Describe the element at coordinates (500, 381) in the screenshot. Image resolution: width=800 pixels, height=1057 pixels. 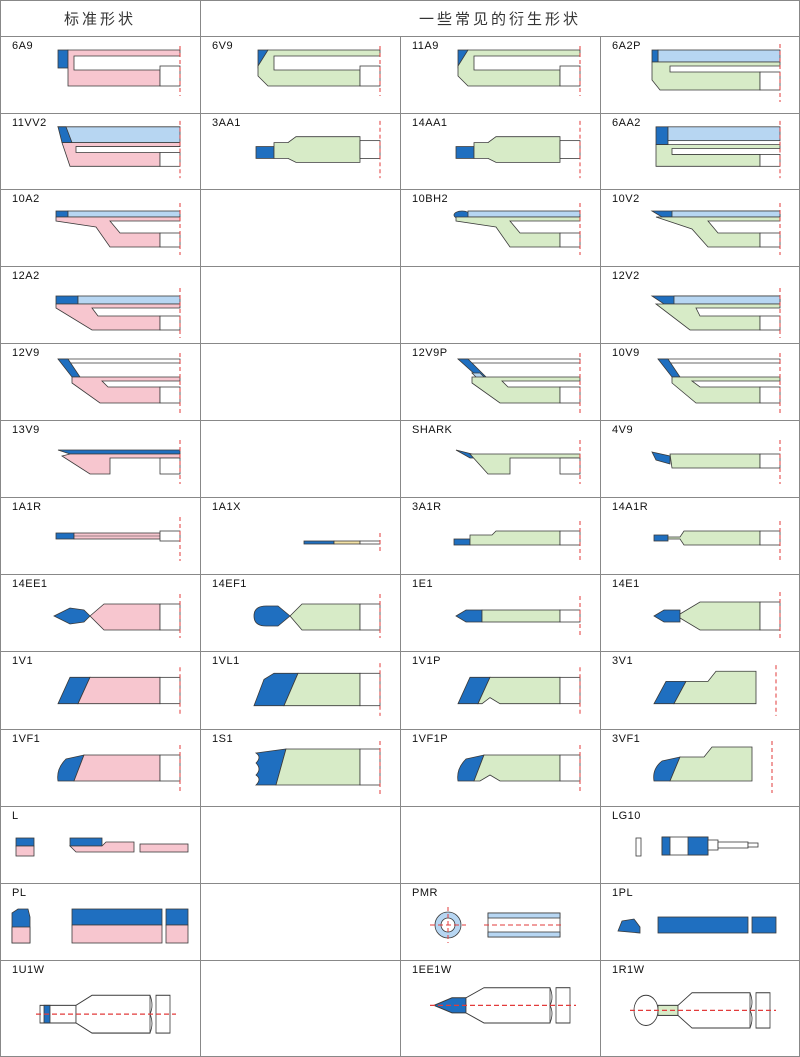
I see `shape-cell-12v9p: 12V9P` at that location.